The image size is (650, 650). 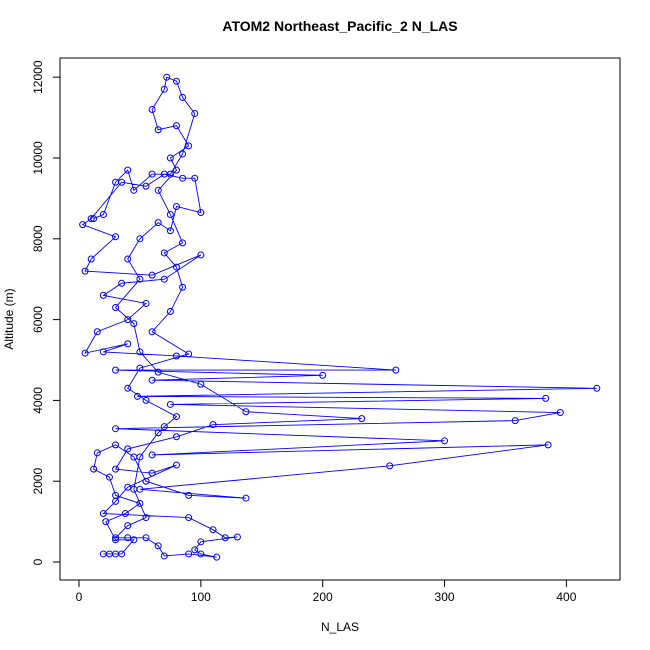 I want to click on y-tick-label: 6000, so click(x=38, y=319).